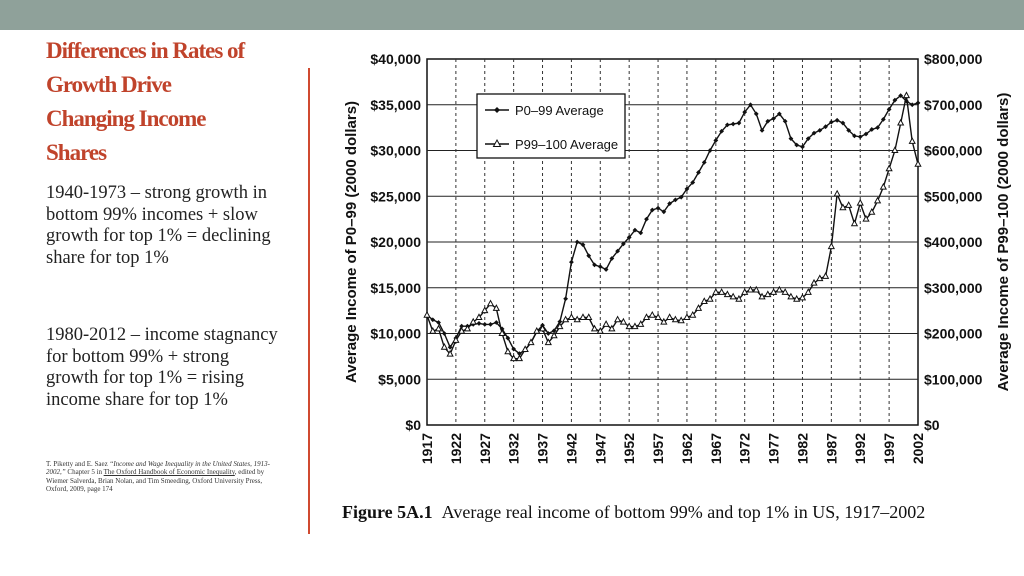 The width and height of the screenshot is (1024, 576). Describe the element at coordinates (658, 448) in the screenshot. I see `x-tick-label: 1957` at that location.